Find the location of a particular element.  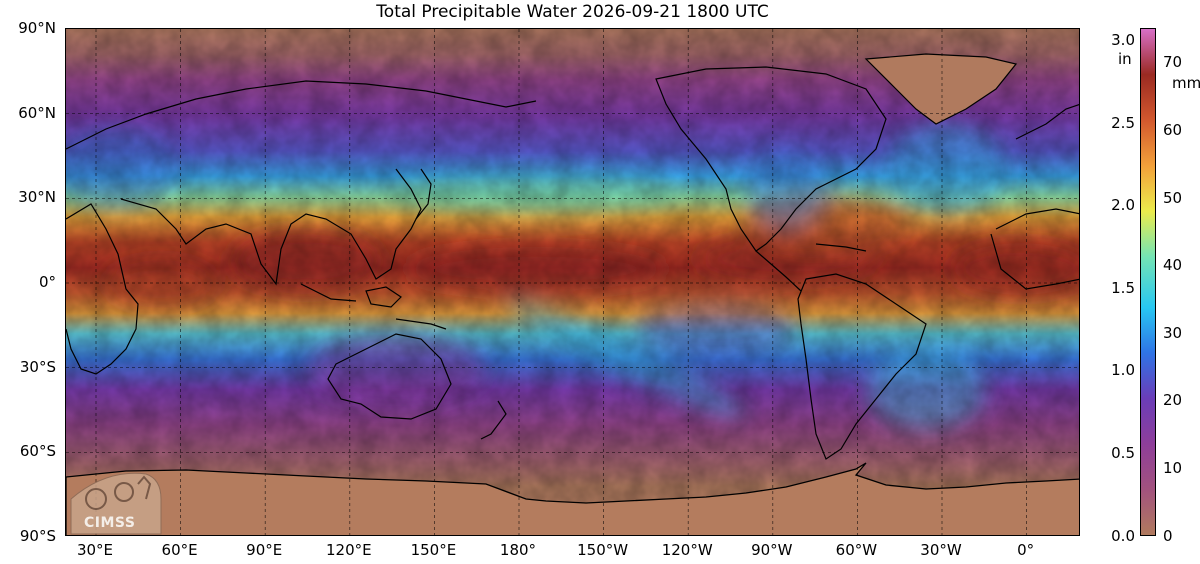

lon-label-30e: 30°E is located at coordinates (95, 550).